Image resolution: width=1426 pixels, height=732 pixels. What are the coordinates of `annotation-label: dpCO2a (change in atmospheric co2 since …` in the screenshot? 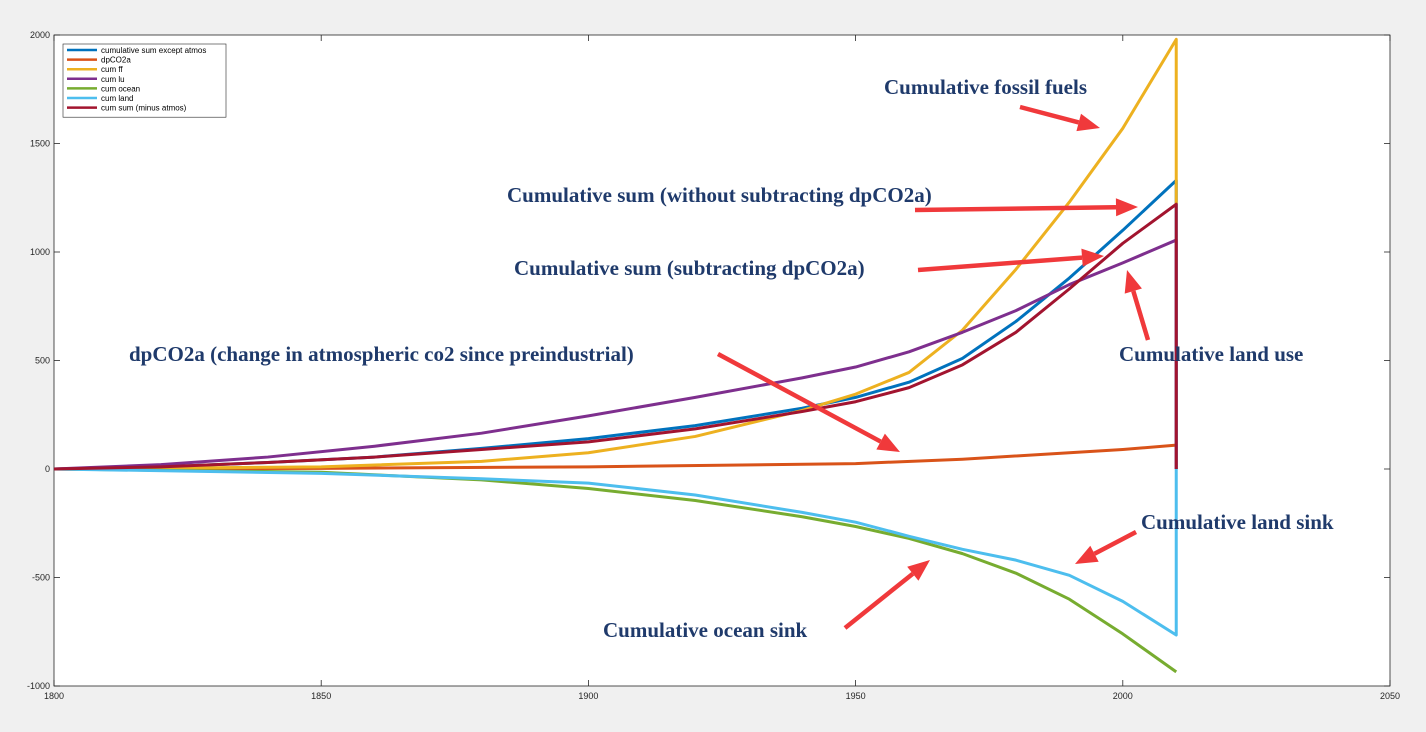 It's located at (381, 354).